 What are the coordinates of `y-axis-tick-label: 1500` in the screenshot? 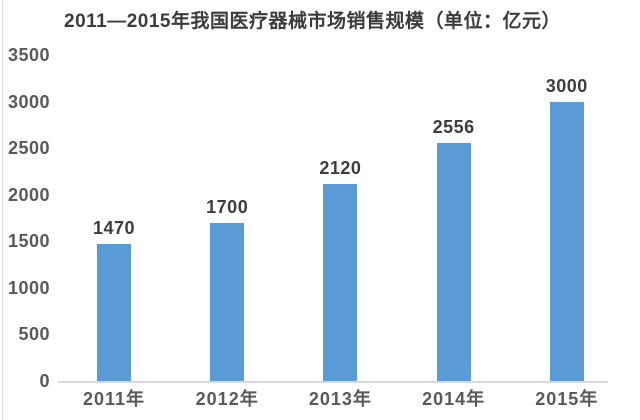 It's located at (28, 241).